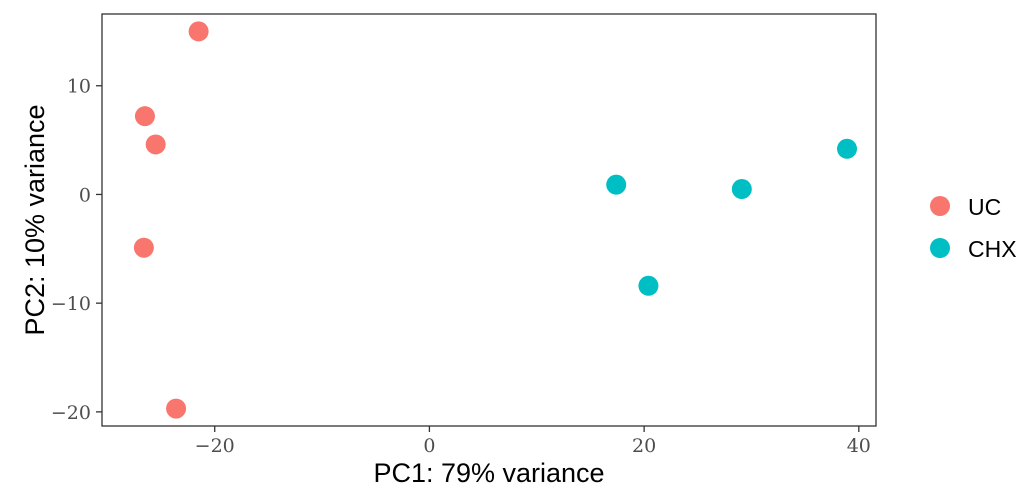 The height and width of the screenshot is (488, 1028). I want to click on x-tick-label: −20, so click(215, 446).